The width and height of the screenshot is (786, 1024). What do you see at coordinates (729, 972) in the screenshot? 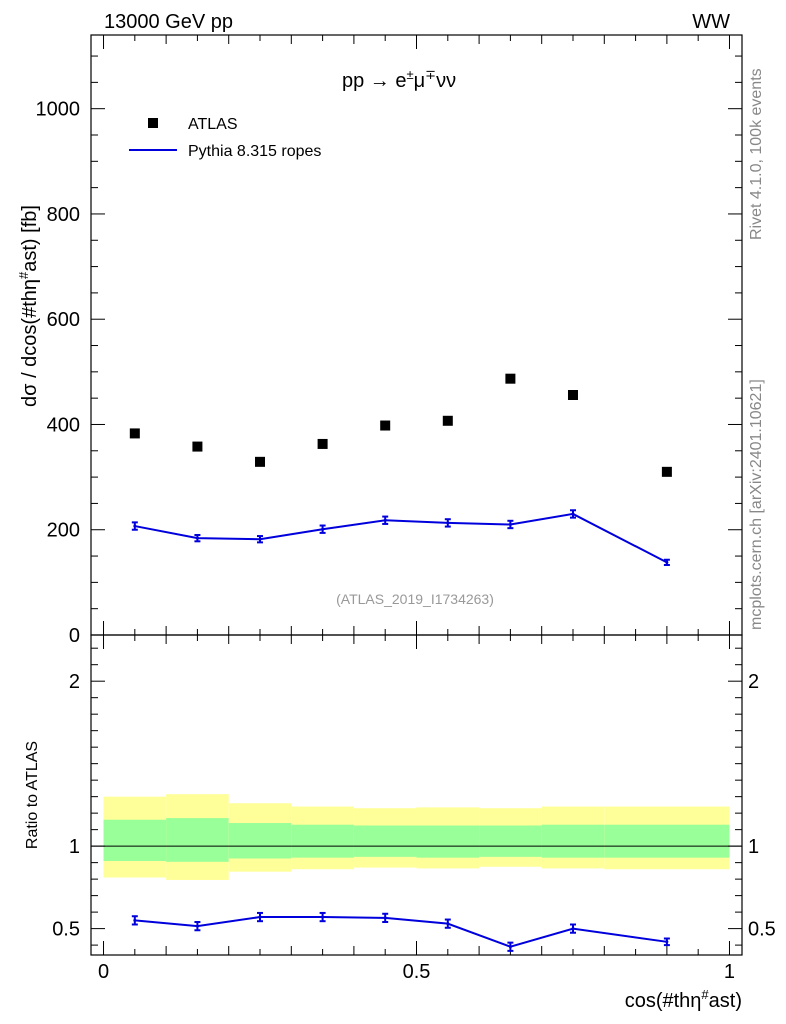
I see `x-tick-label: 1` at bounding box center [729, 972].